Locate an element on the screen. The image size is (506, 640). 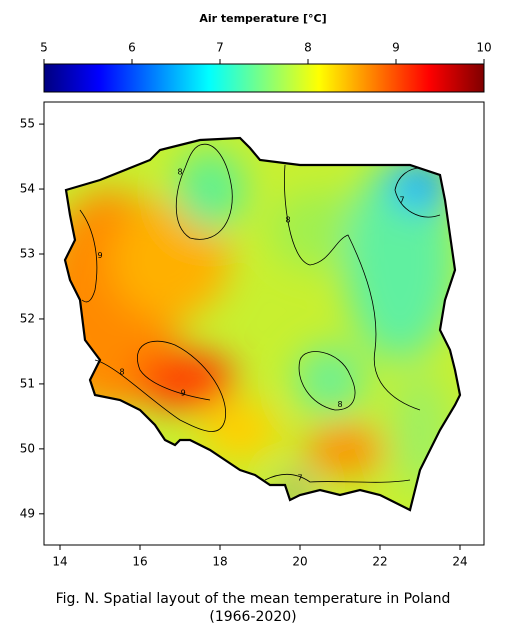
y-tick-label: 49 is located at coordinates (27, 513).